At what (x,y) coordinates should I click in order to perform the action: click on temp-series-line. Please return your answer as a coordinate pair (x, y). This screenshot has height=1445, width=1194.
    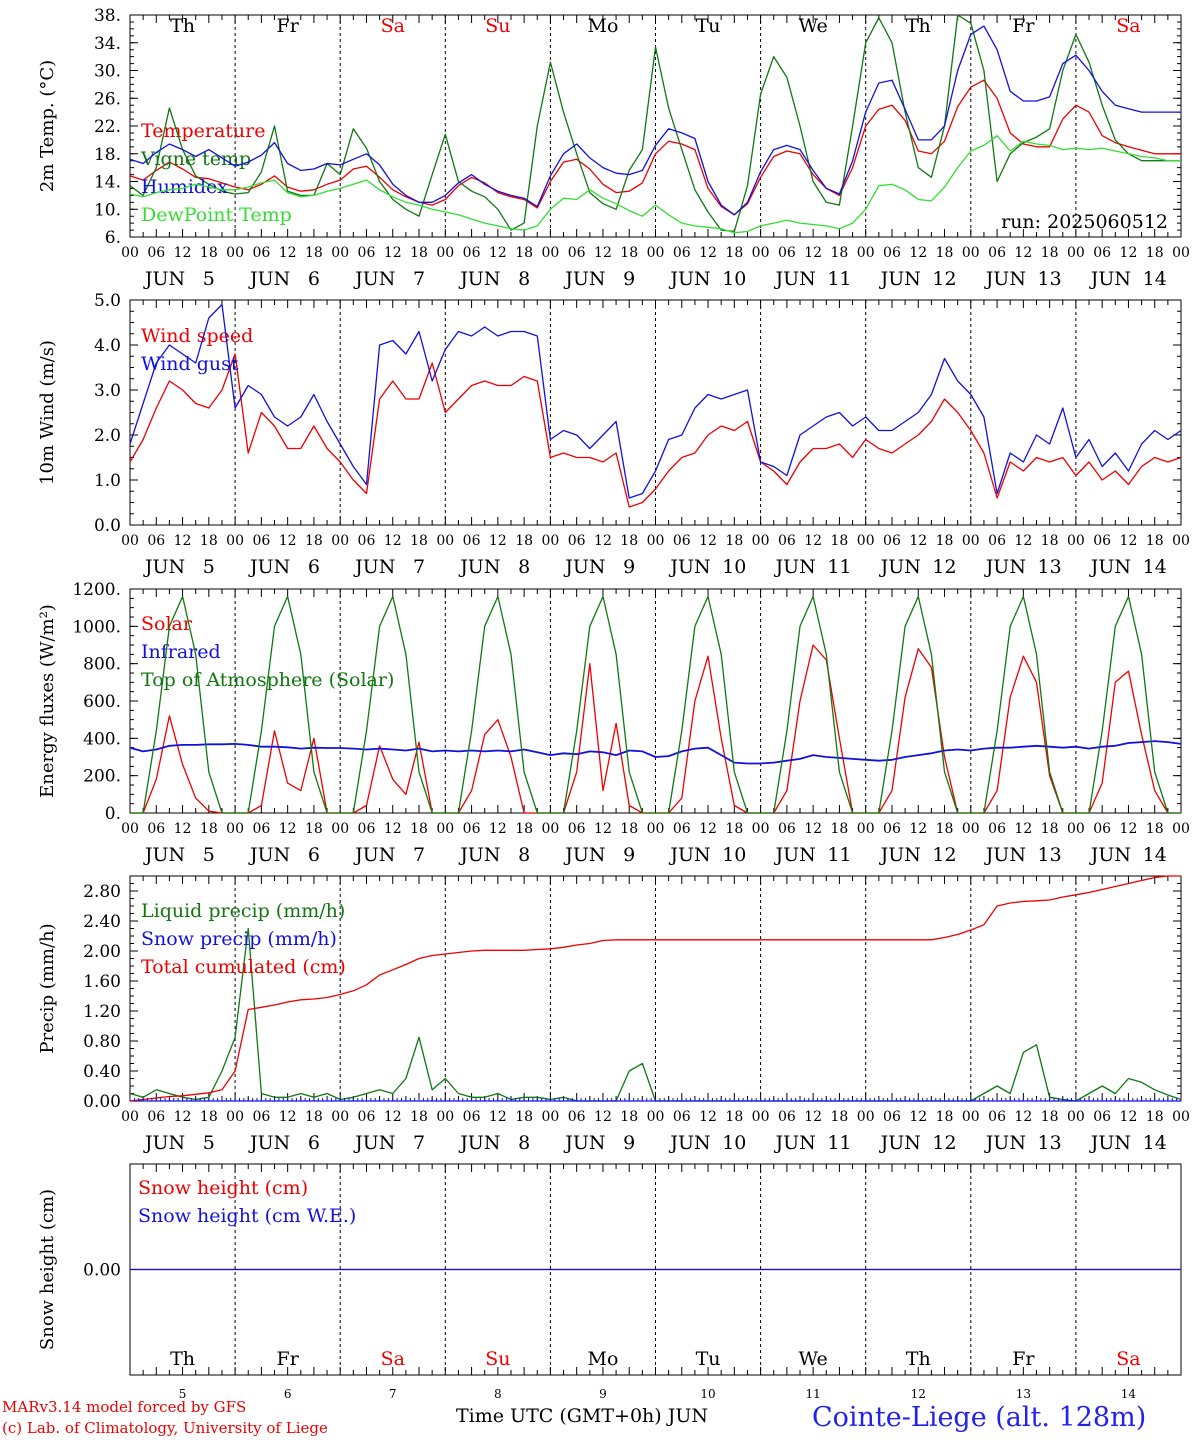
    Looking at the image, I should click on (655, 120).